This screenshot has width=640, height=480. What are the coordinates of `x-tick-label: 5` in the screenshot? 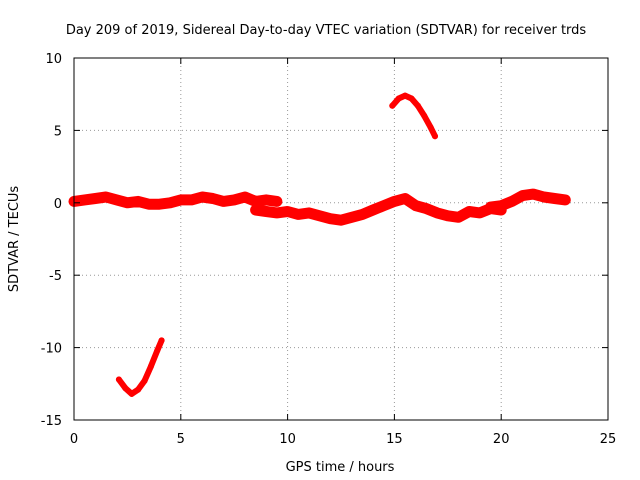 It's located at (181, 439).